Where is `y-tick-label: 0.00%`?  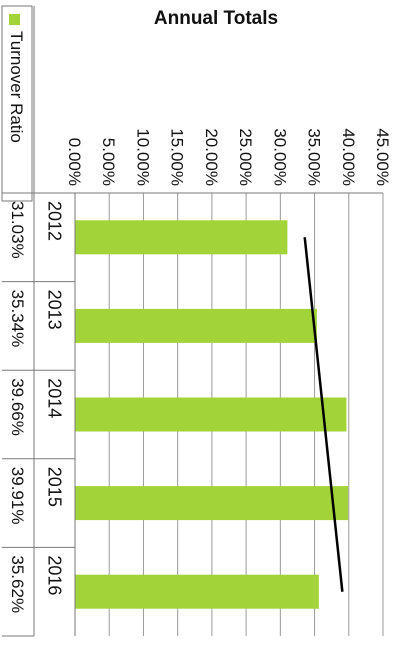
y-tick-label: 0.00% is located at coordinates (74, 162).